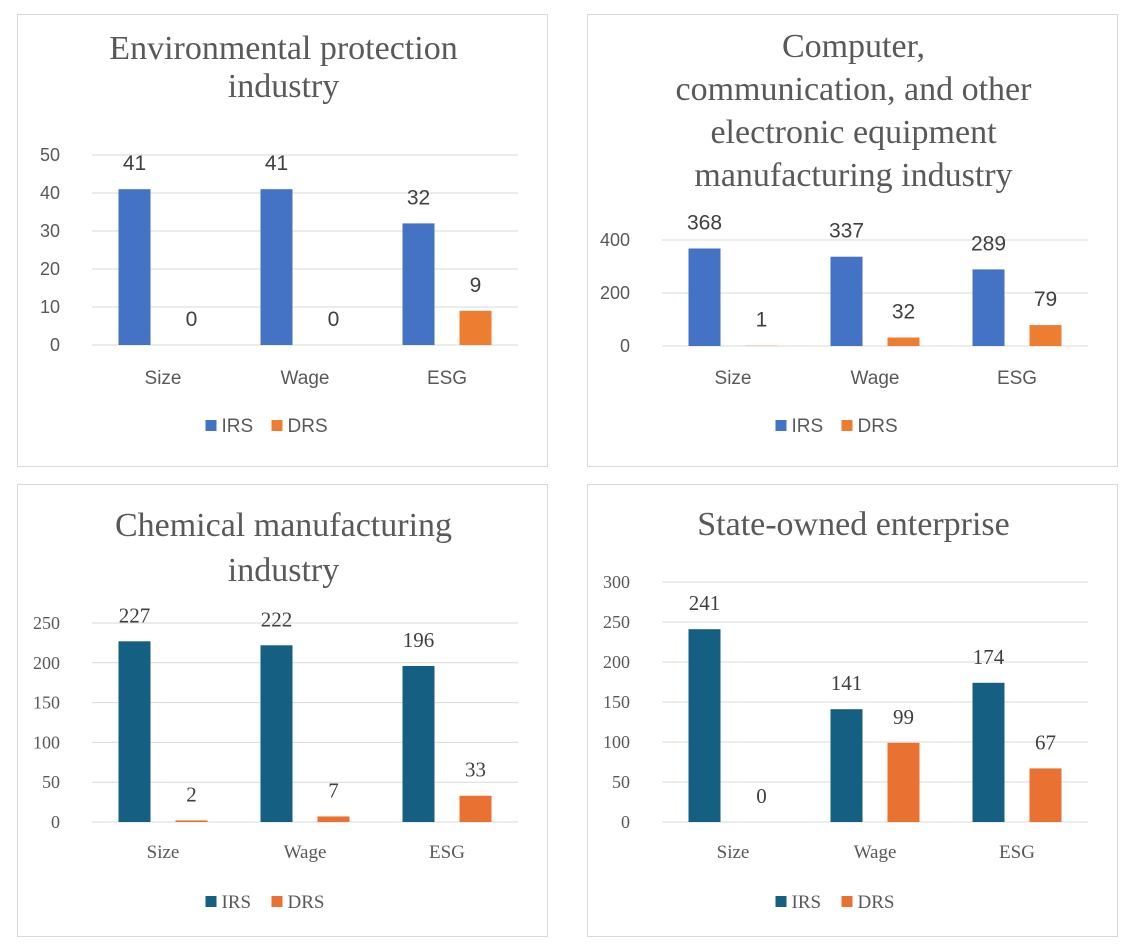  What do you see at coordinates (277, 619) in the screenshot?
I see `data-label: 222` at bounding box center [277, 619].